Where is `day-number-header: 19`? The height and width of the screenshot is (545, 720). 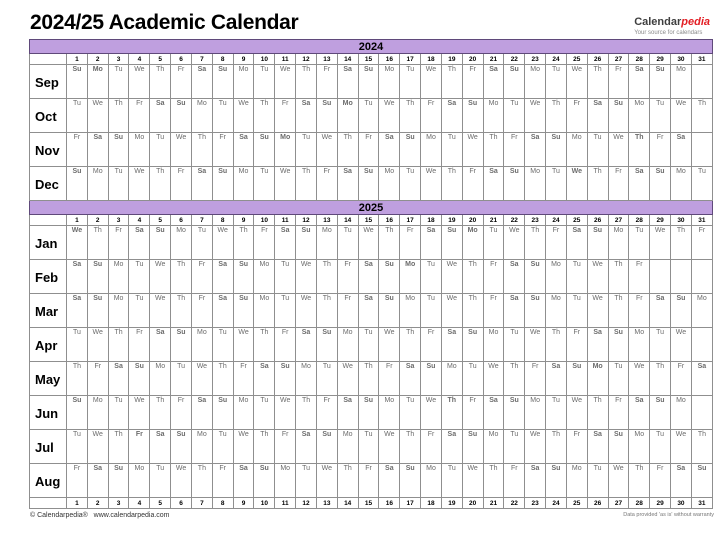
day-number-header: 19 is located at coordinates (451, 220).